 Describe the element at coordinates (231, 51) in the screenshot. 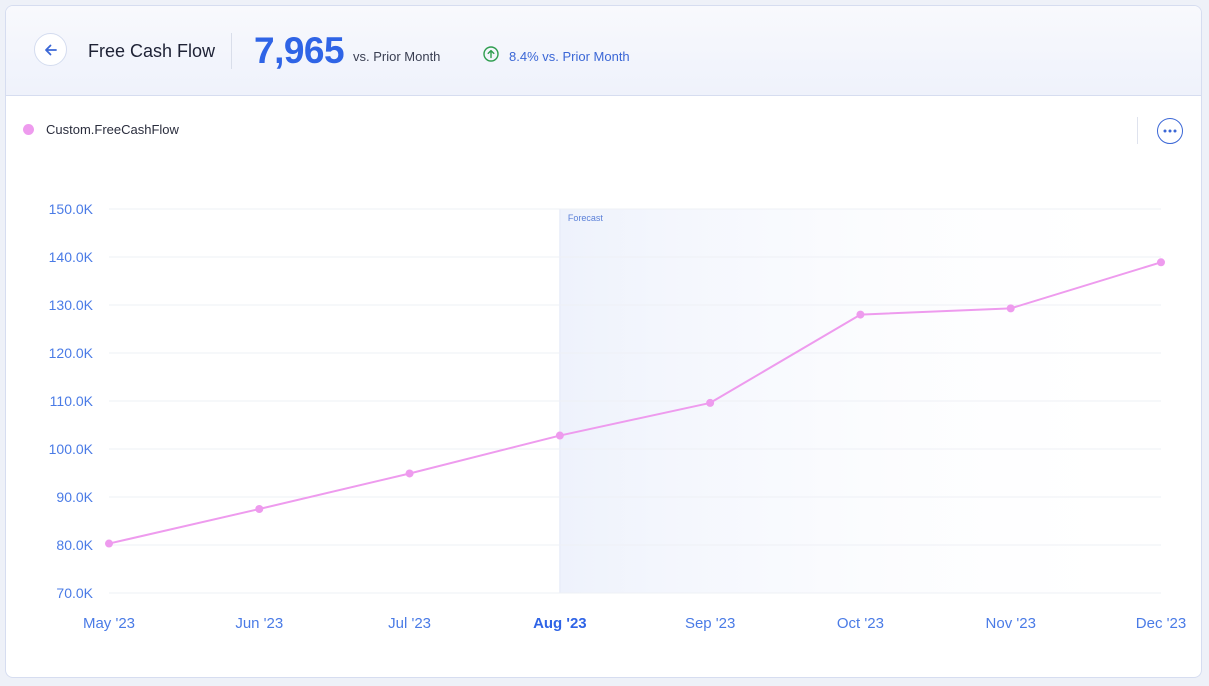

I see `header-divider` at that location.